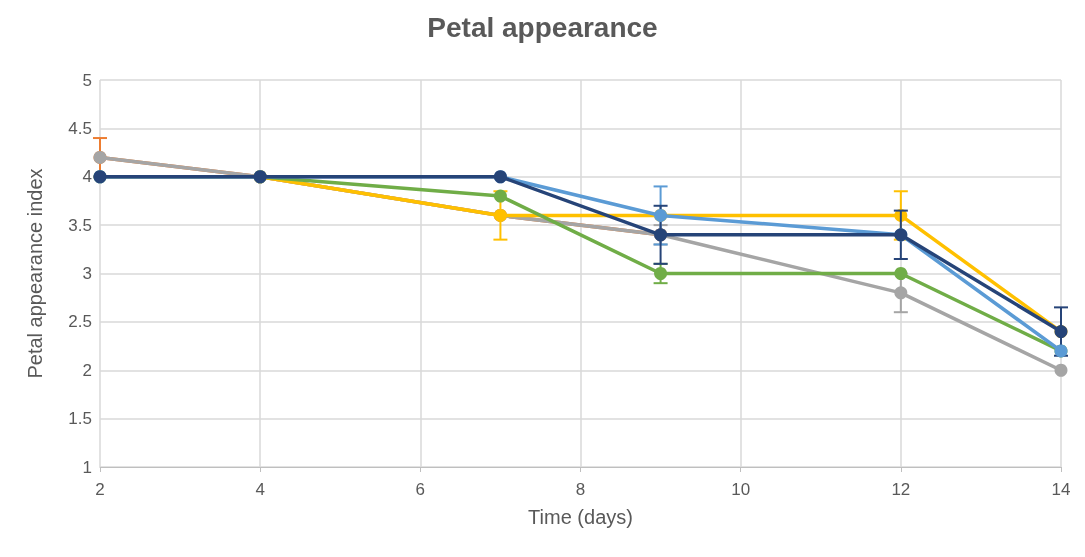 Image resolution: width=1085 pixels, height=557 pixels. What do you see at coordinates (901, 489) in the screenshot?
I see `x-tick-label: 12` at bounding box center [901, 489].